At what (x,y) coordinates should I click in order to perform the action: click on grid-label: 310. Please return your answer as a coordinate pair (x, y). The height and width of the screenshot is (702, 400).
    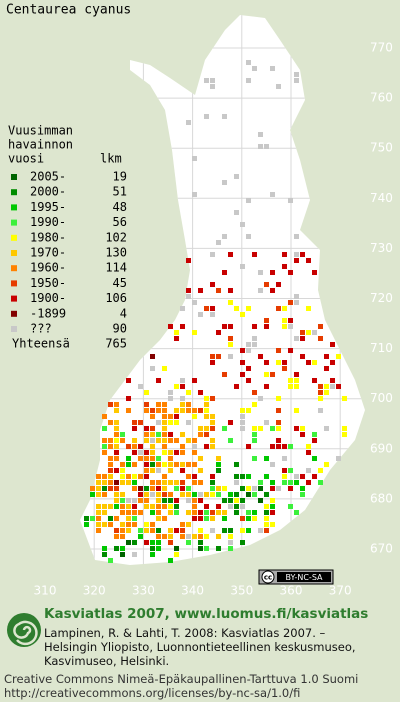
    Looking at the image, I should click on (45, 591).